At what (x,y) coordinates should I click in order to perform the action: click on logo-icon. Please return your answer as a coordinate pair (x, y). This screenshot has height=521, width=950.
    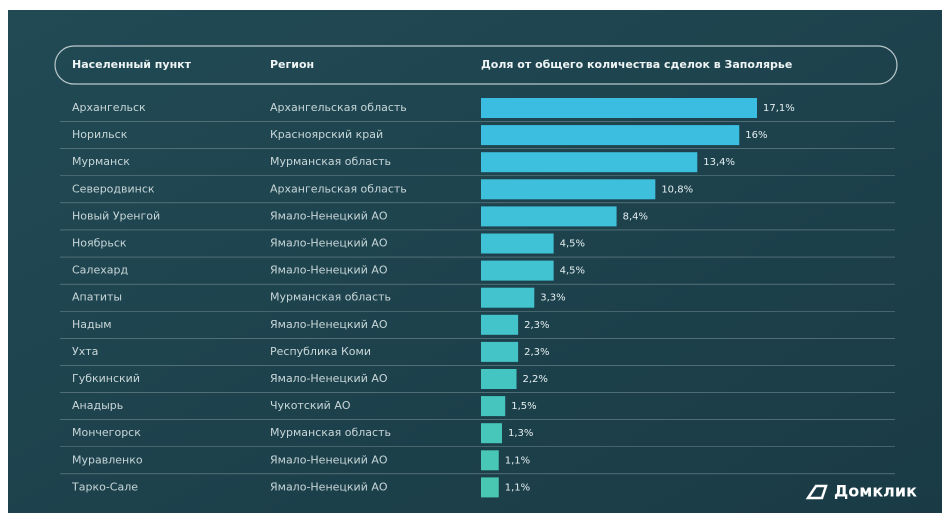
    Looking at the image, I should click on (816, 492).